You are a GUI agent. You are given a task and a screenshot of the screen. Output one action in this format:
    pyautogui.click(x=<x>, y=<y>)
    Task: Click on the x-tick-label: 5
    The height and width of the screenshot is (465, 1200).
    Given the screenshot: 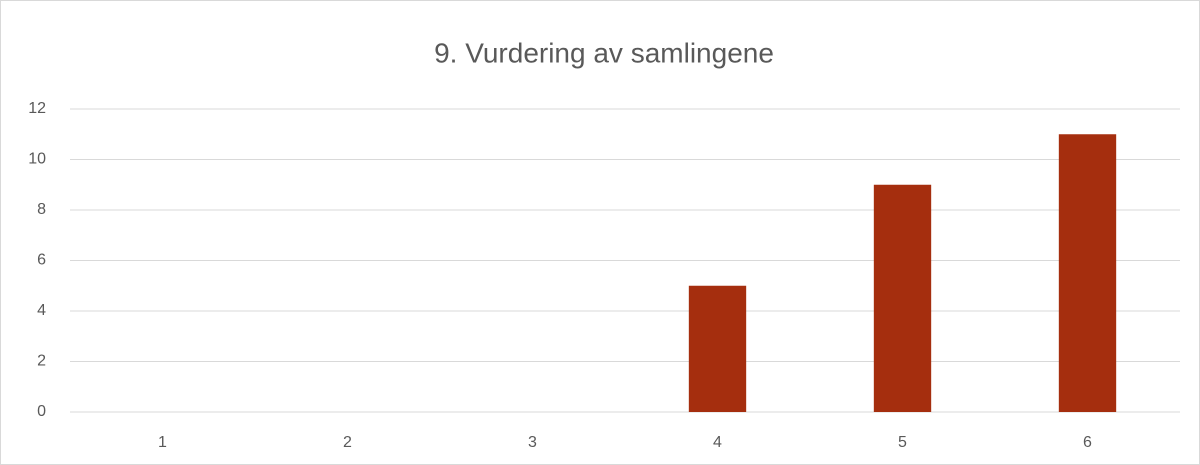 What is the action you would take?
    pyautogui.click(x=902, y=442)
    